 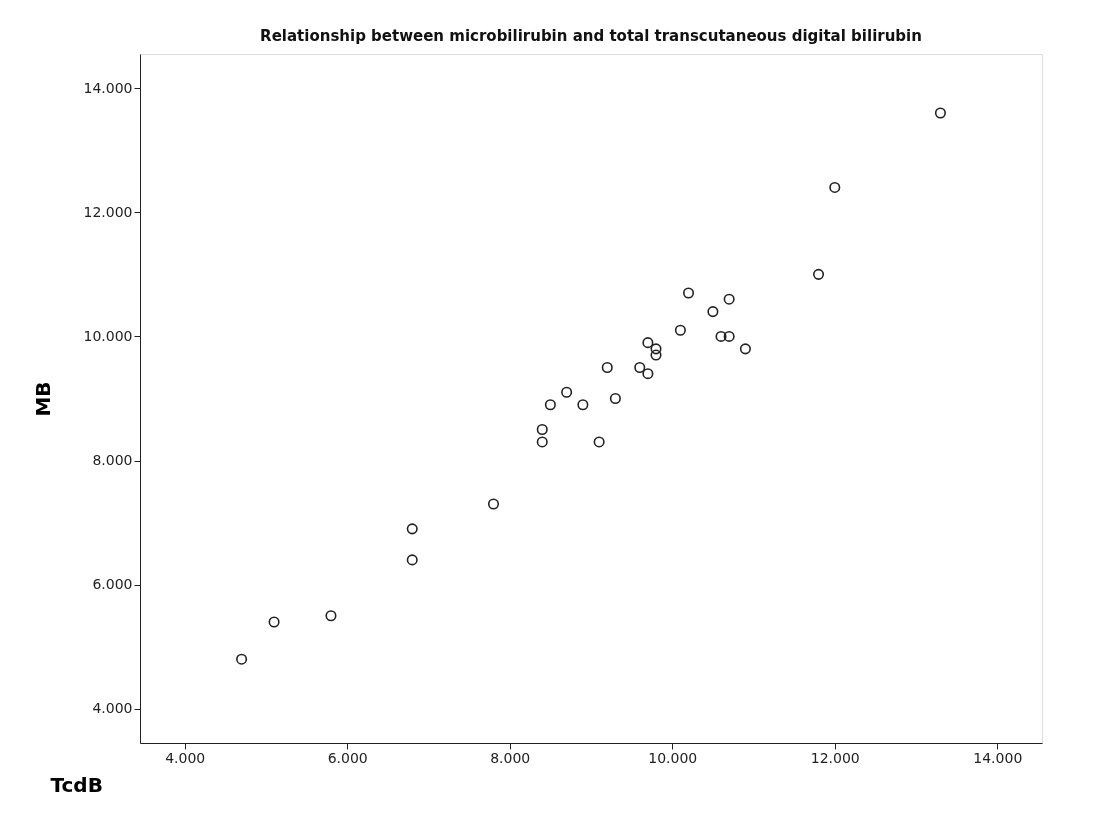 I want to click on y-tick-label: 12.000, so click(x=108, y=211).